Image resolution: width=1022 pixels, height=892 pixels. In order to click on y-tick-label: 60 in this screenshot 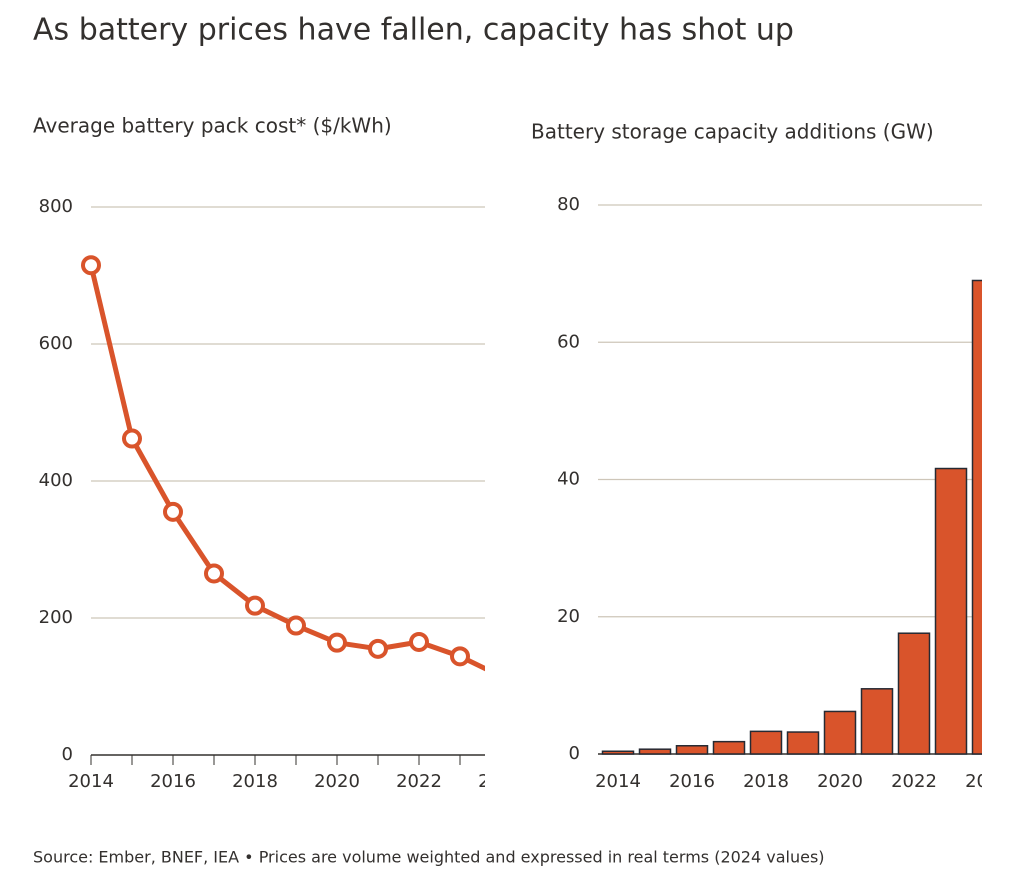, I will do `click(568, 341)`.